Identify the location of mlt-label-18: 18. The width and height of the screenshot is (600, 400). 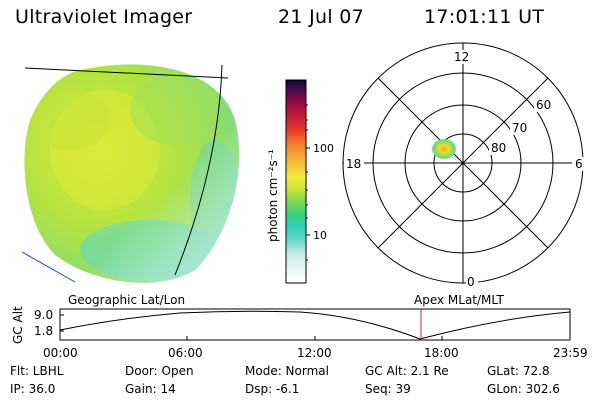
(353, 164).